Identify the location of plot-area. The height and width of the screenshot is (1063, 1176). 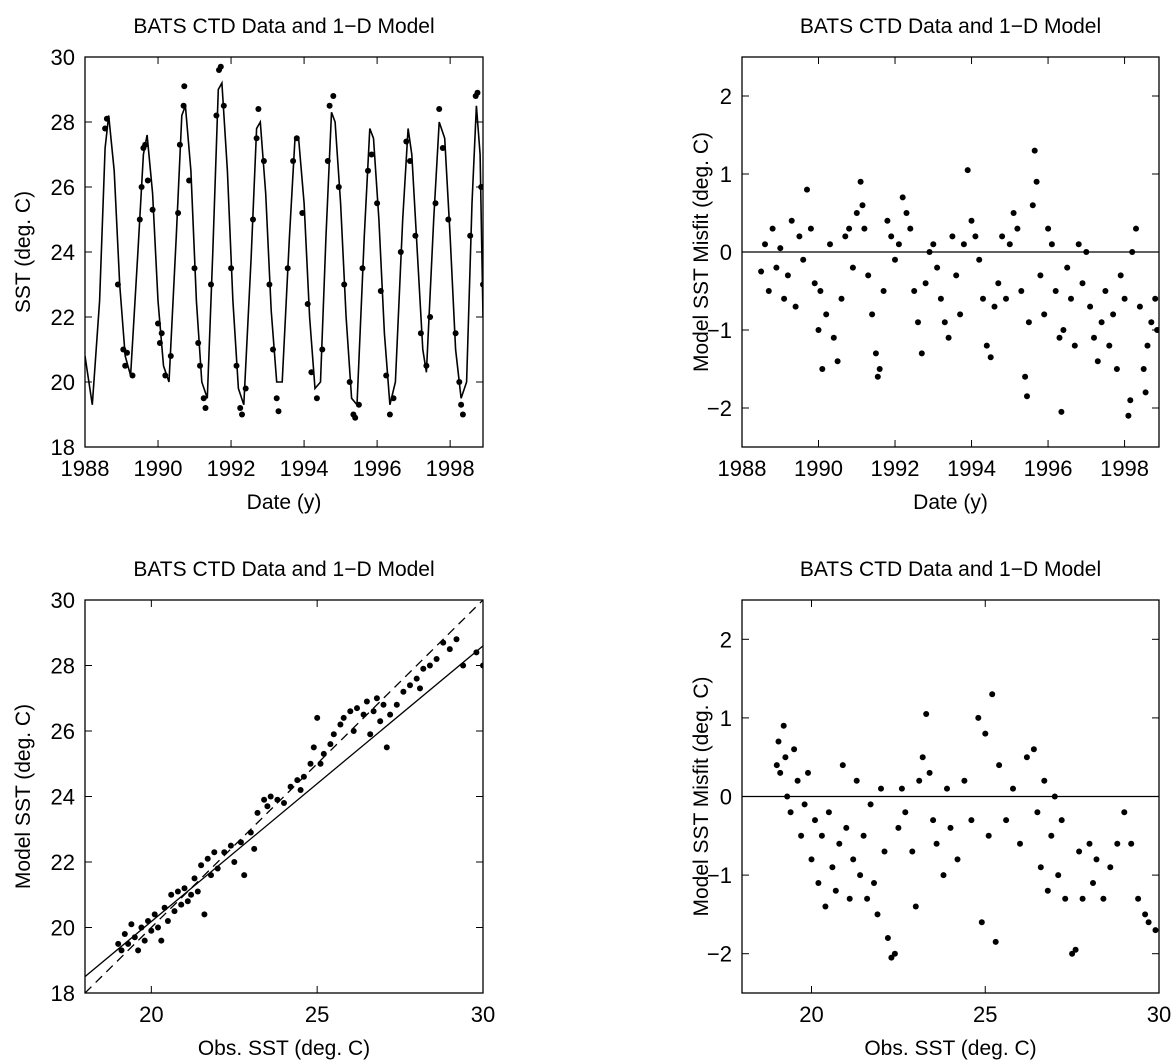
(284, 242).